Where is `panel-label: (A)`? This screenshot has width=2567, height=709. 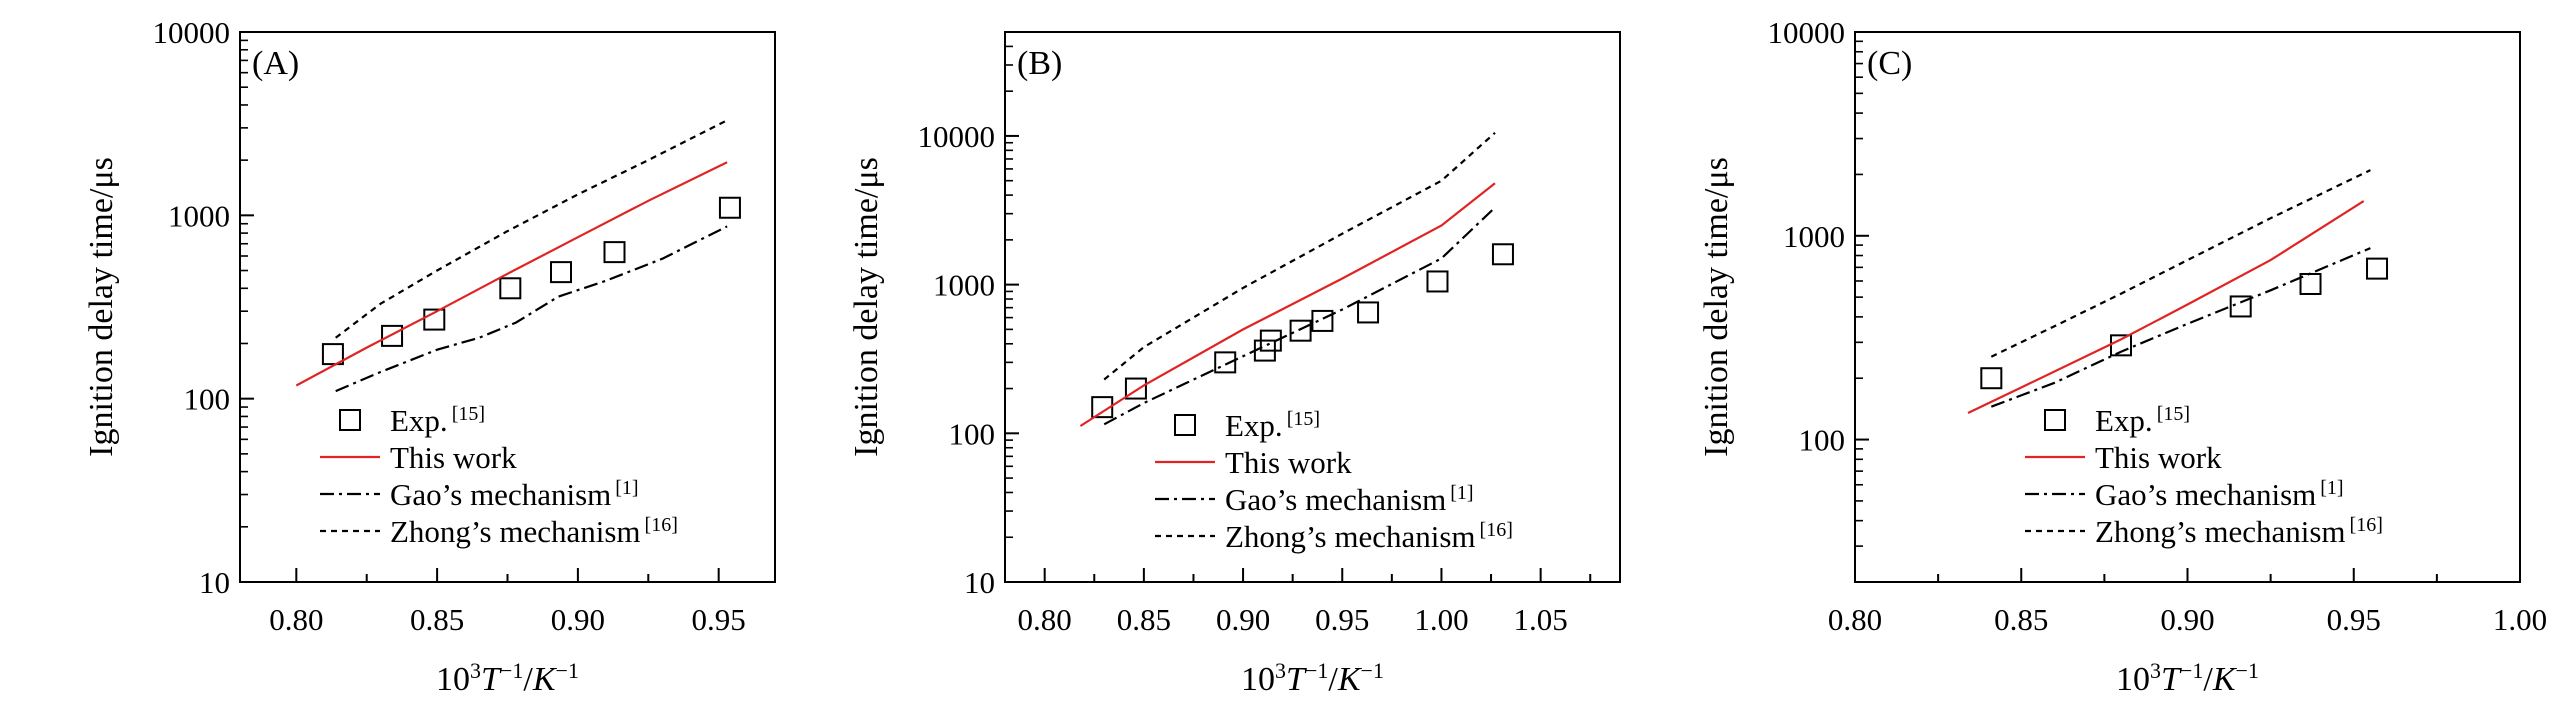 panel-label: (A) is located at coordinates (275, 63).